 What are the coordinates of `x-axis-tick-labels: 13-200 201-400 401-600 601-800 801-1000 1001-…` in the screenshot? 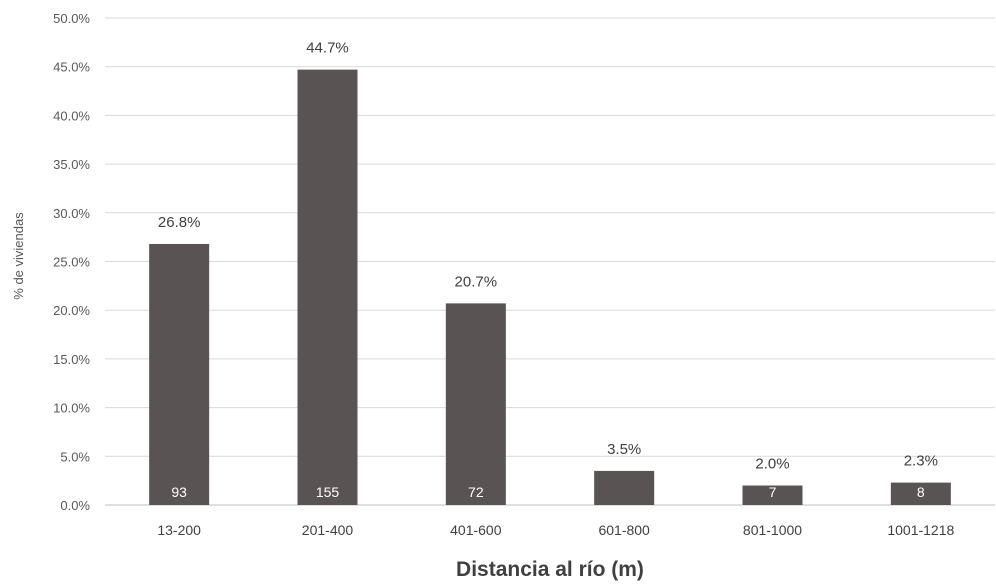 It's located at (555, 530).